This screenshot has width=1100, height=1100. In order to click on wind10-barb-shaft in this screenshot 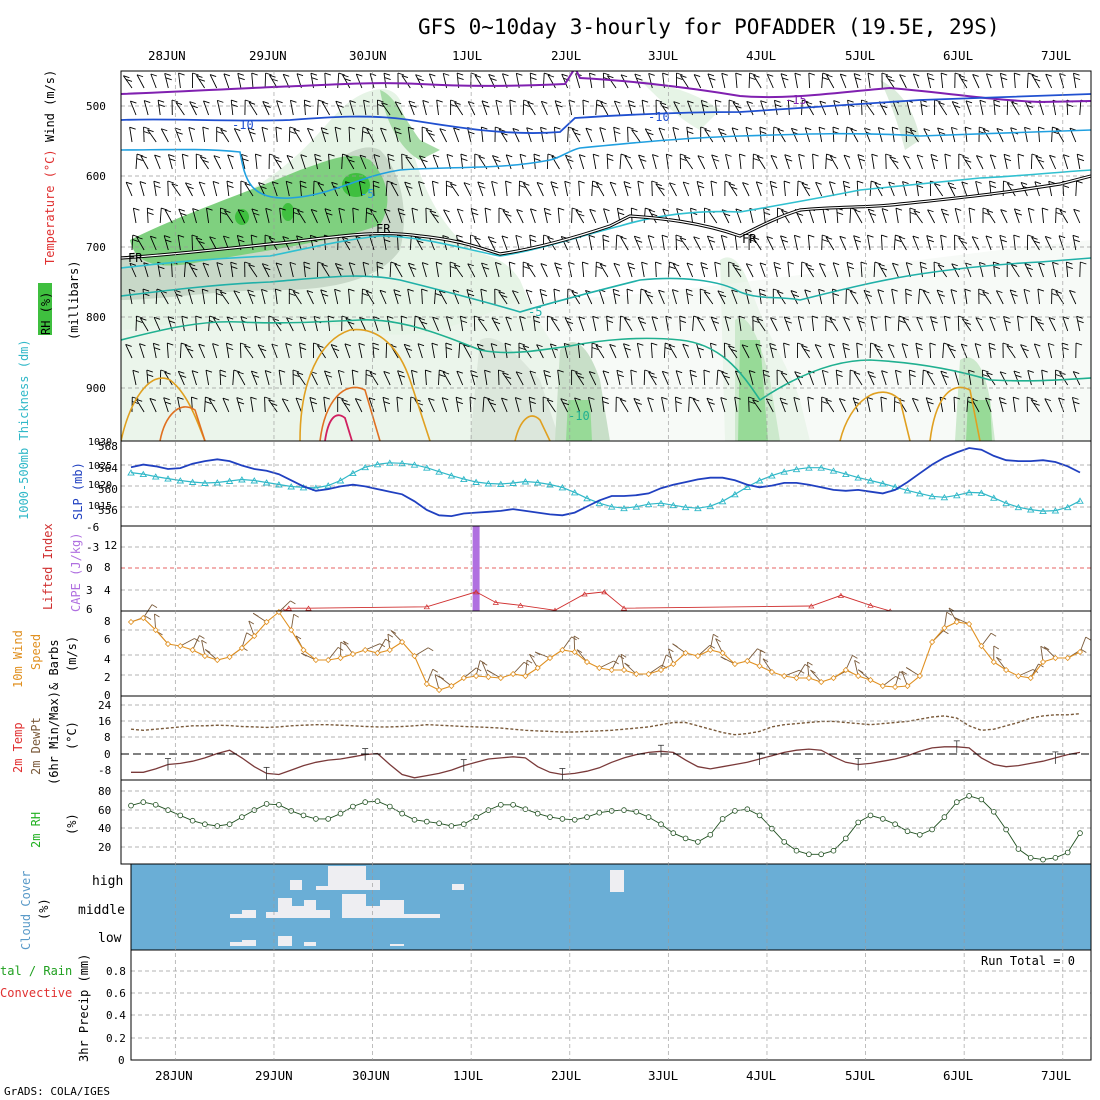, I will do `click(381, 646)`.